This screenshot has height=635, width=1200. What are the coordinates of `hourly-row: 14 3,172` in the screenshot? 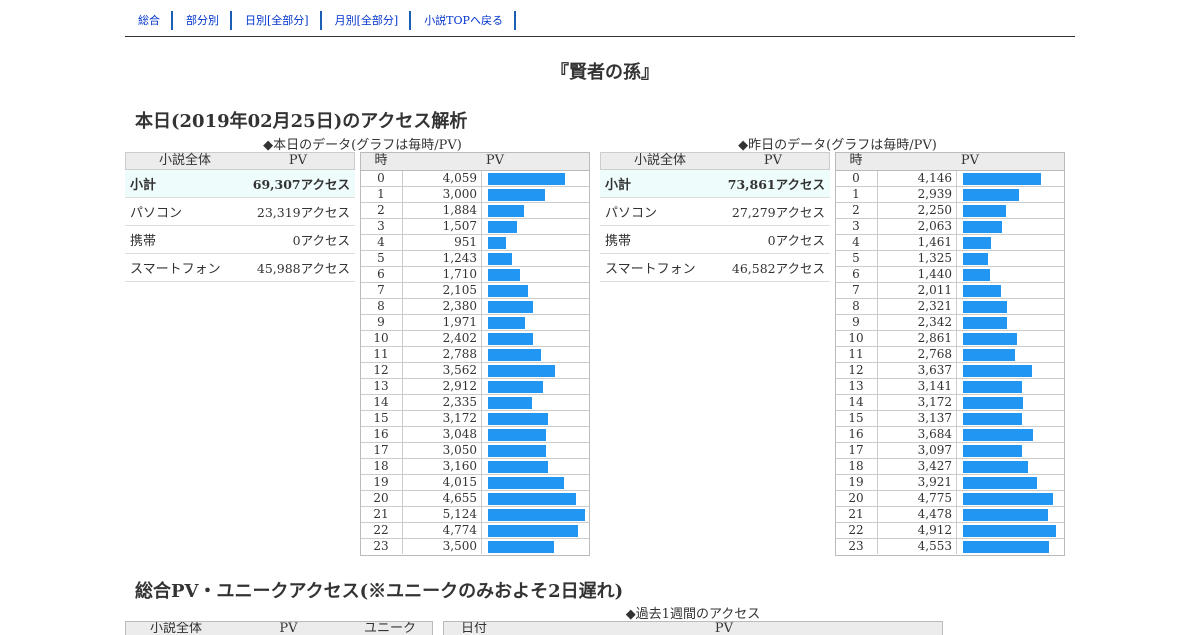 It's located at (950, 403).